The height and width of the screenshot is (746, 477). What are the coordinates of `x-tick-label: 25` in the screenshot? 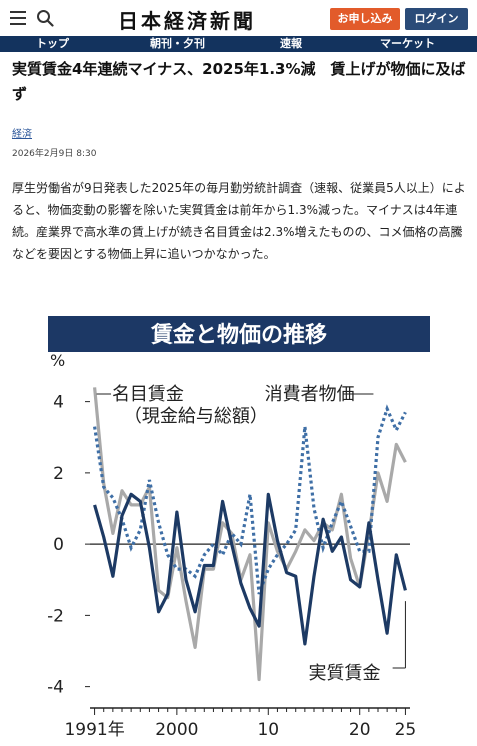 It's located at (406, 730).